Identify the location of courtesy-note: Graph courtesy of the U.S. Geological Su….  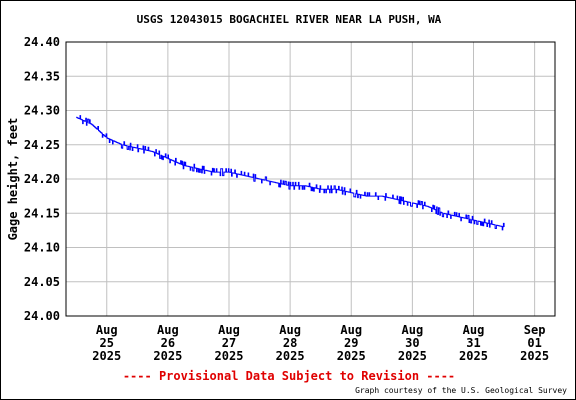
(461, 390).